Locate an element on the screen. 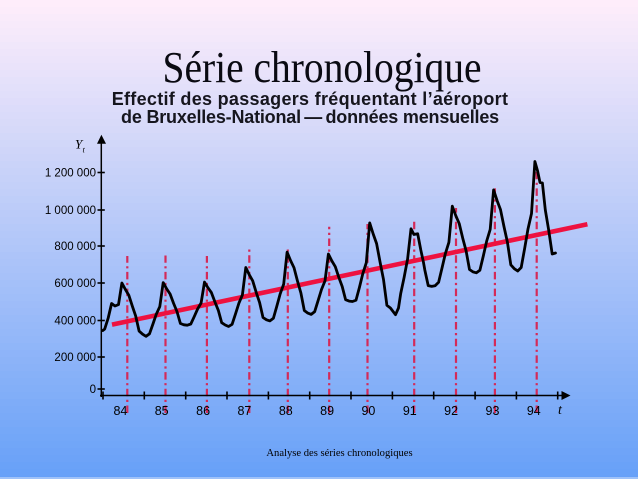 This screenshot has height=479, width=638. svg-text: 200 000 is located at coordinates (75, 358).